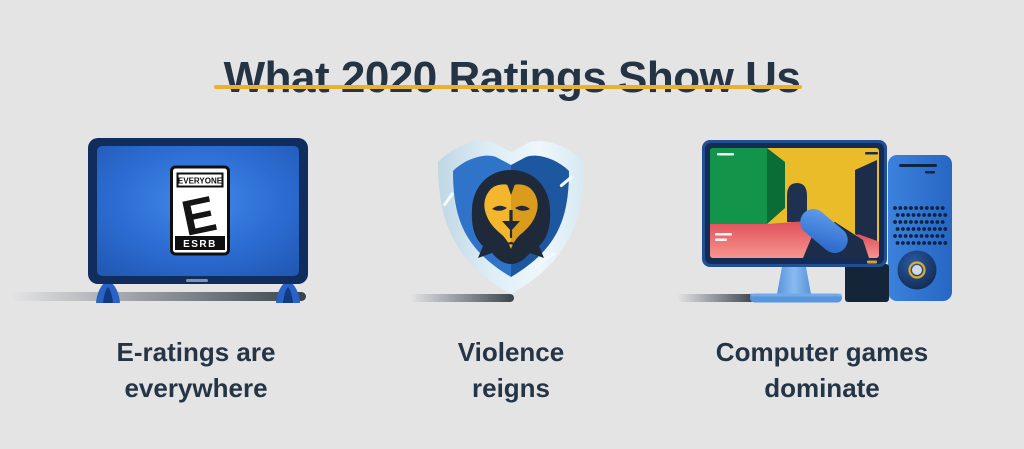 This screenshot has width=1024, height=449. I want to click on scene-dark-door, so click(866, 203).